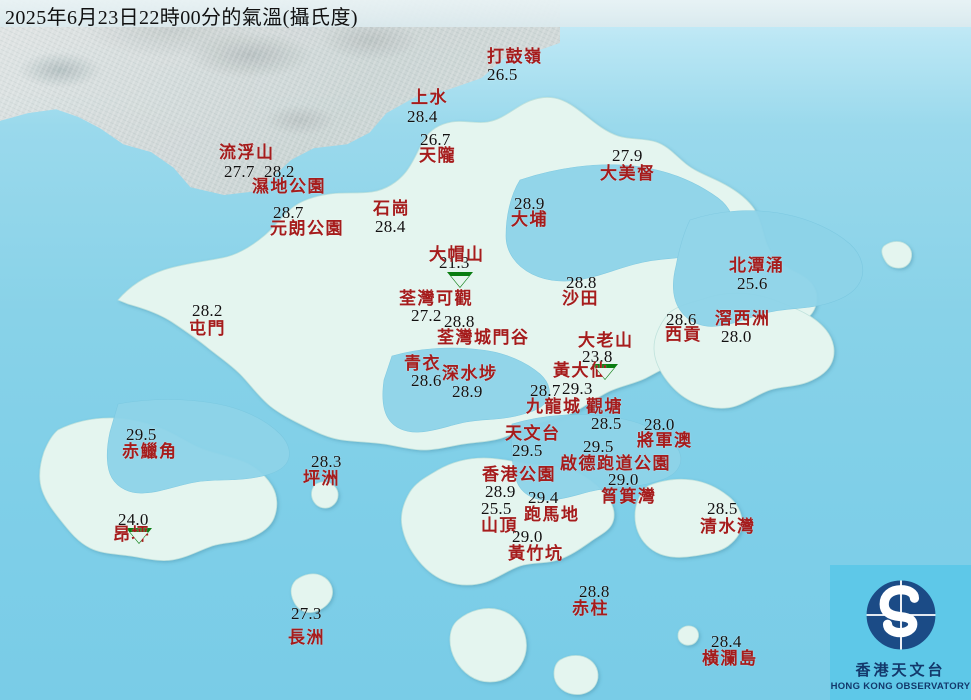  Describe the element at coordinates (543, 497) in the screenshot. I see `station-temperature-value: 29.4` at that location.